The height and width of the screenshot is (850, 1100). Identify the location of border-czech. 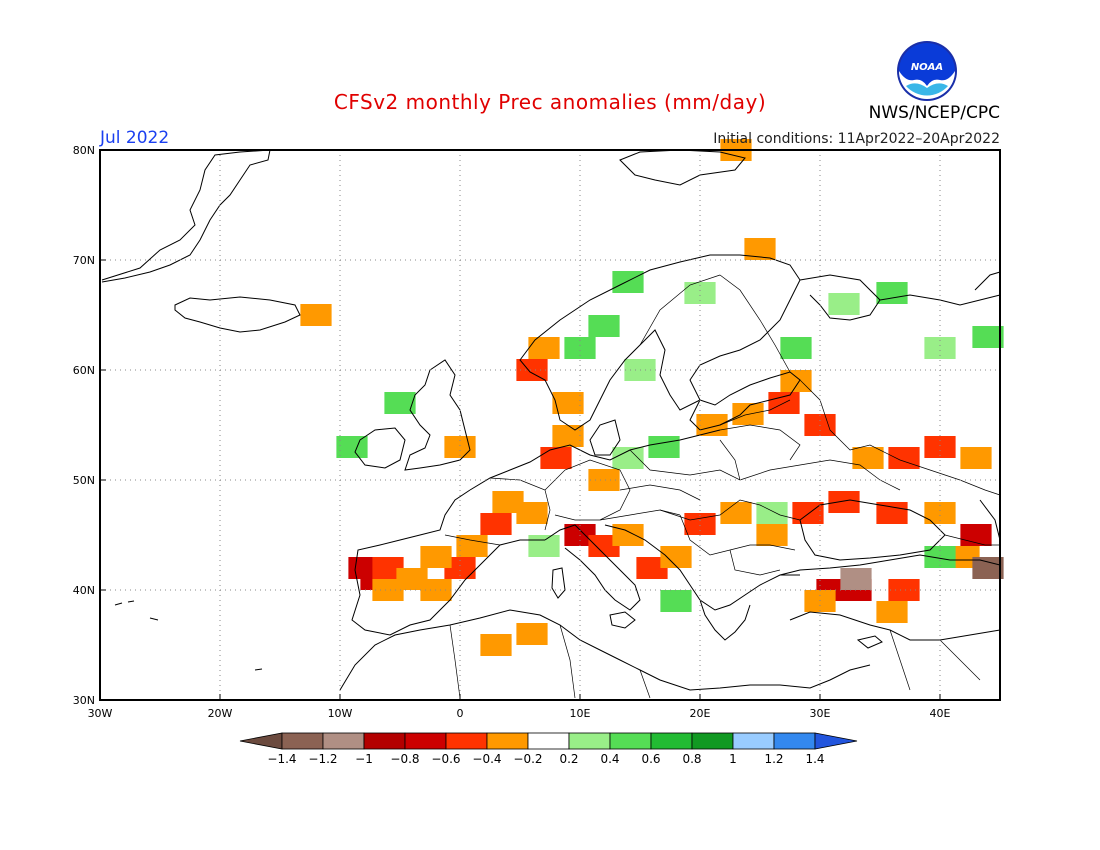
(660, 492).